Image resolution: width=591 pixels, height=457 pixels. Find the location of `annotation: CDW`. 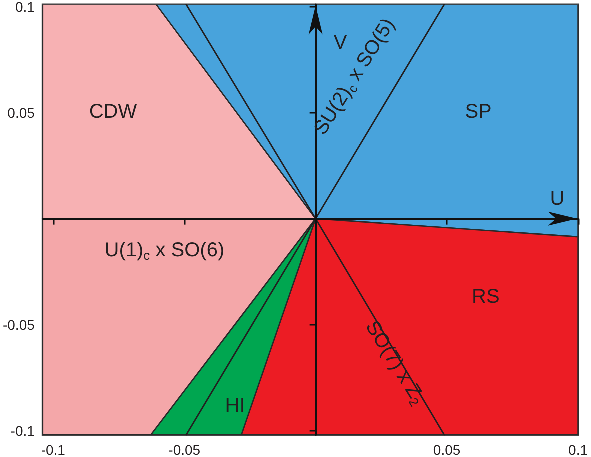

annotation: CDW is located at coordinates (113, 111).